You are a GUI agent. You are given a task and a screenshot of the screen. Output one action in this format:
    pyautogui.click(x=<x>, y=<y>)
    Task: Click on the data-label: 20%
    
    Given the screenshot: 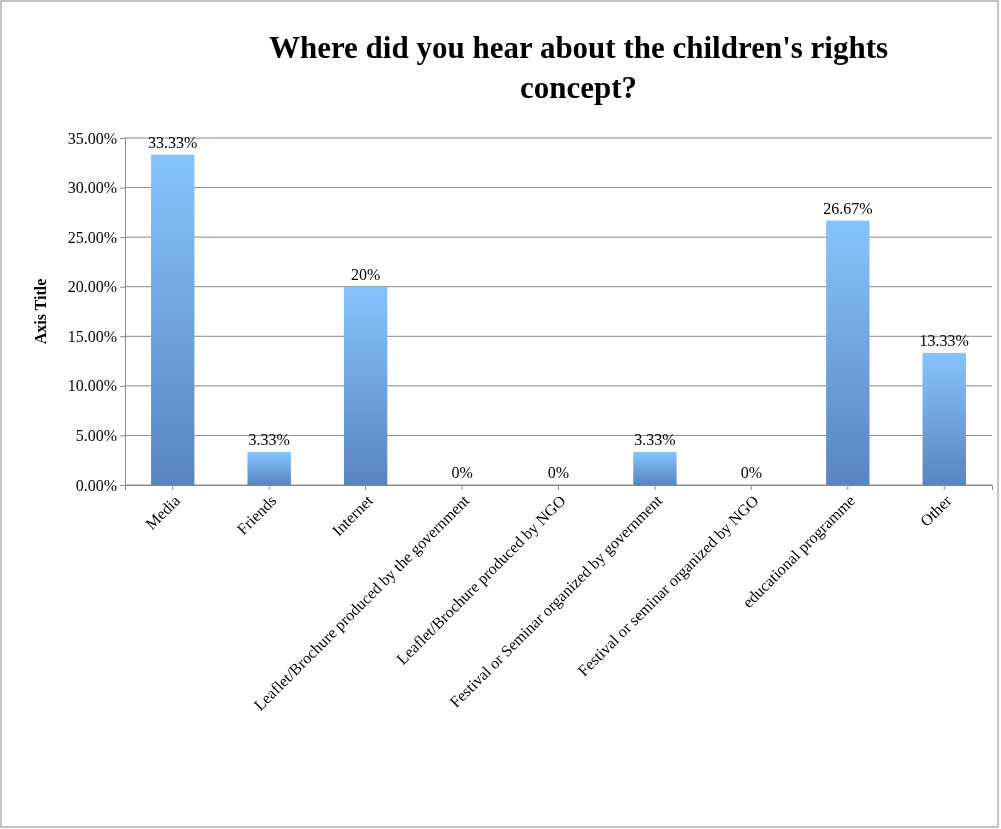 What is the action you would take?
    pyautogui.click(x=365, y=274)
    